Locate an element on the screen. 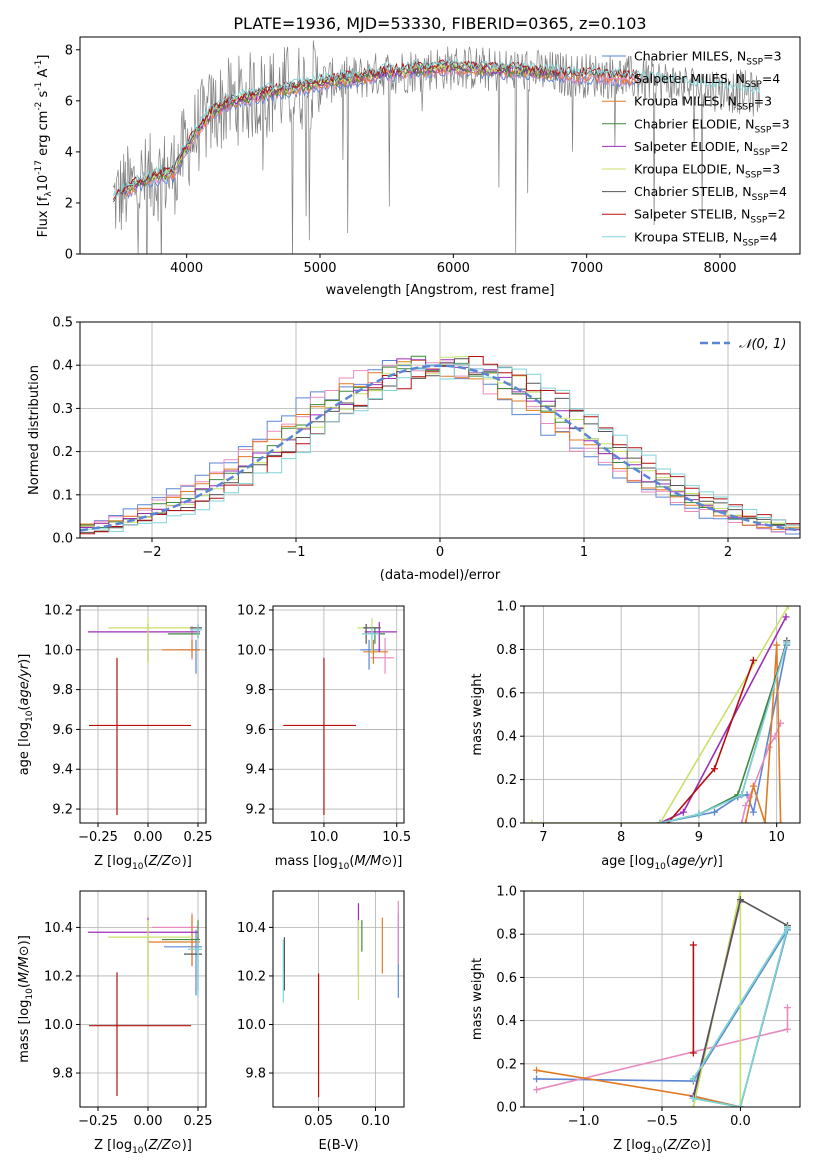 The image size is (819, 1170). x-tick-label: 0.10 is located at coordinates (375, 1121).